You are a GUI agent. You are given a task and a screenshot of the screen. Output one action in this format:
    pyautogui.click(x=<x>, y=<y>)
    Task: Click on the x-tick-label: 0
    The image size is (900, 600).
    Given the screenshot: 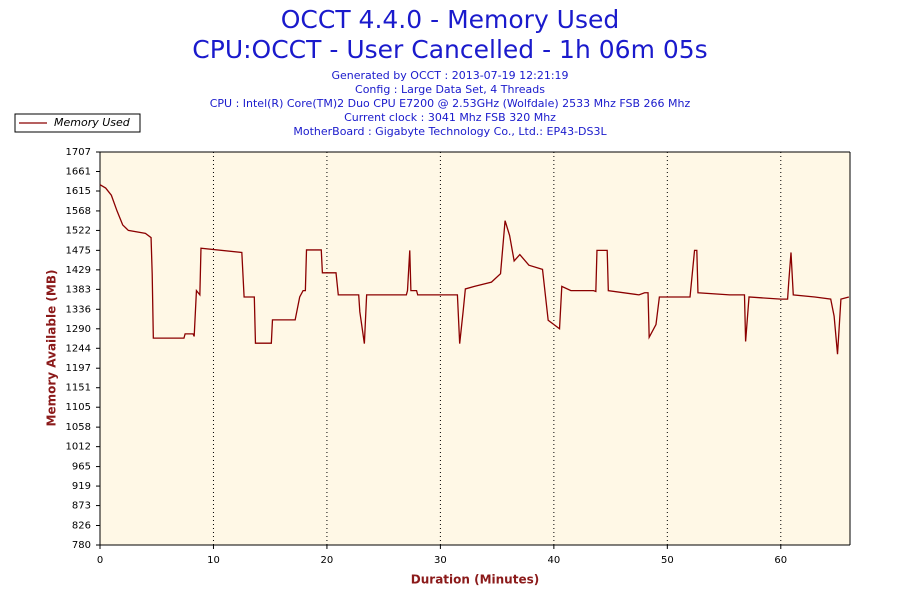 What is the action you would take?
    pyautogui.click(x=100, y=560)
    